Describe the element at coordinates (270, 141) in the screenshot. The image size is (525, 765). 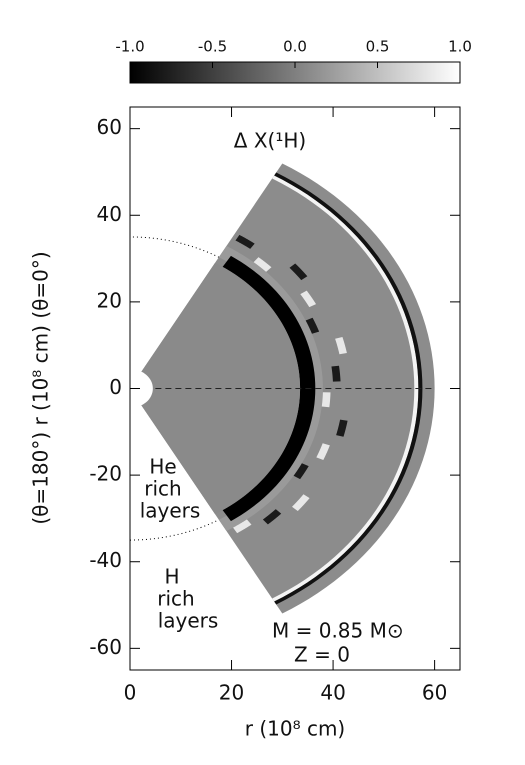
I see `chart-title: Δ X(¹H)` at that location.